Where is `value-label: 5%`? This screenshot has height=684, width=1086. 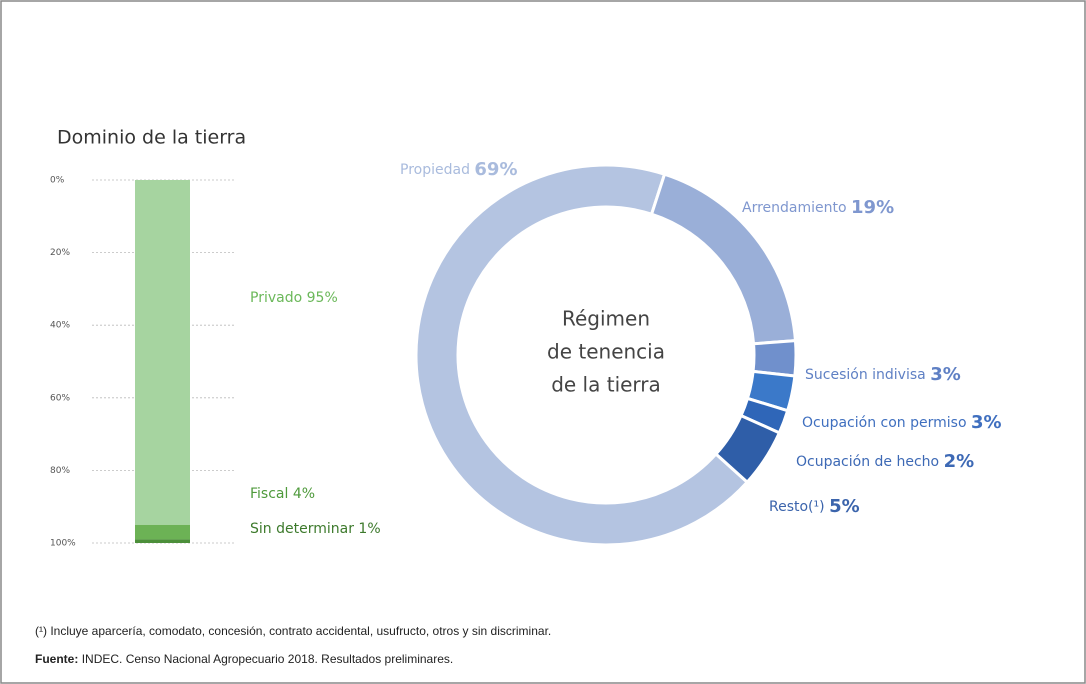 value-label: 5% is located at coordinates (844, 506).